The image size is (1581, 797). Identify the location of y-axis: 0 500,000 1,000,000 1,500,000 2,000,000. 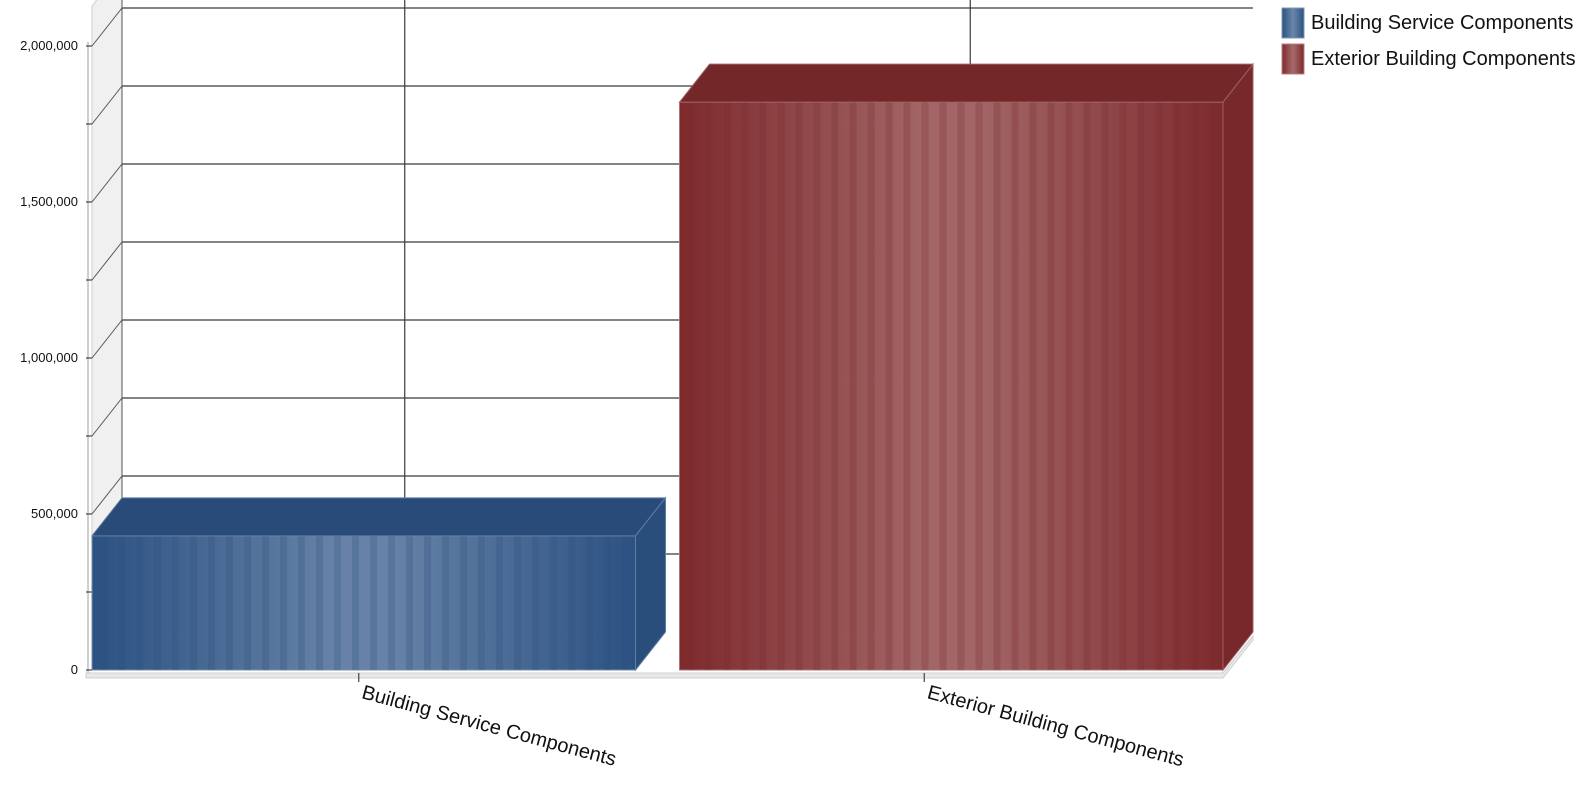
(49, 357).